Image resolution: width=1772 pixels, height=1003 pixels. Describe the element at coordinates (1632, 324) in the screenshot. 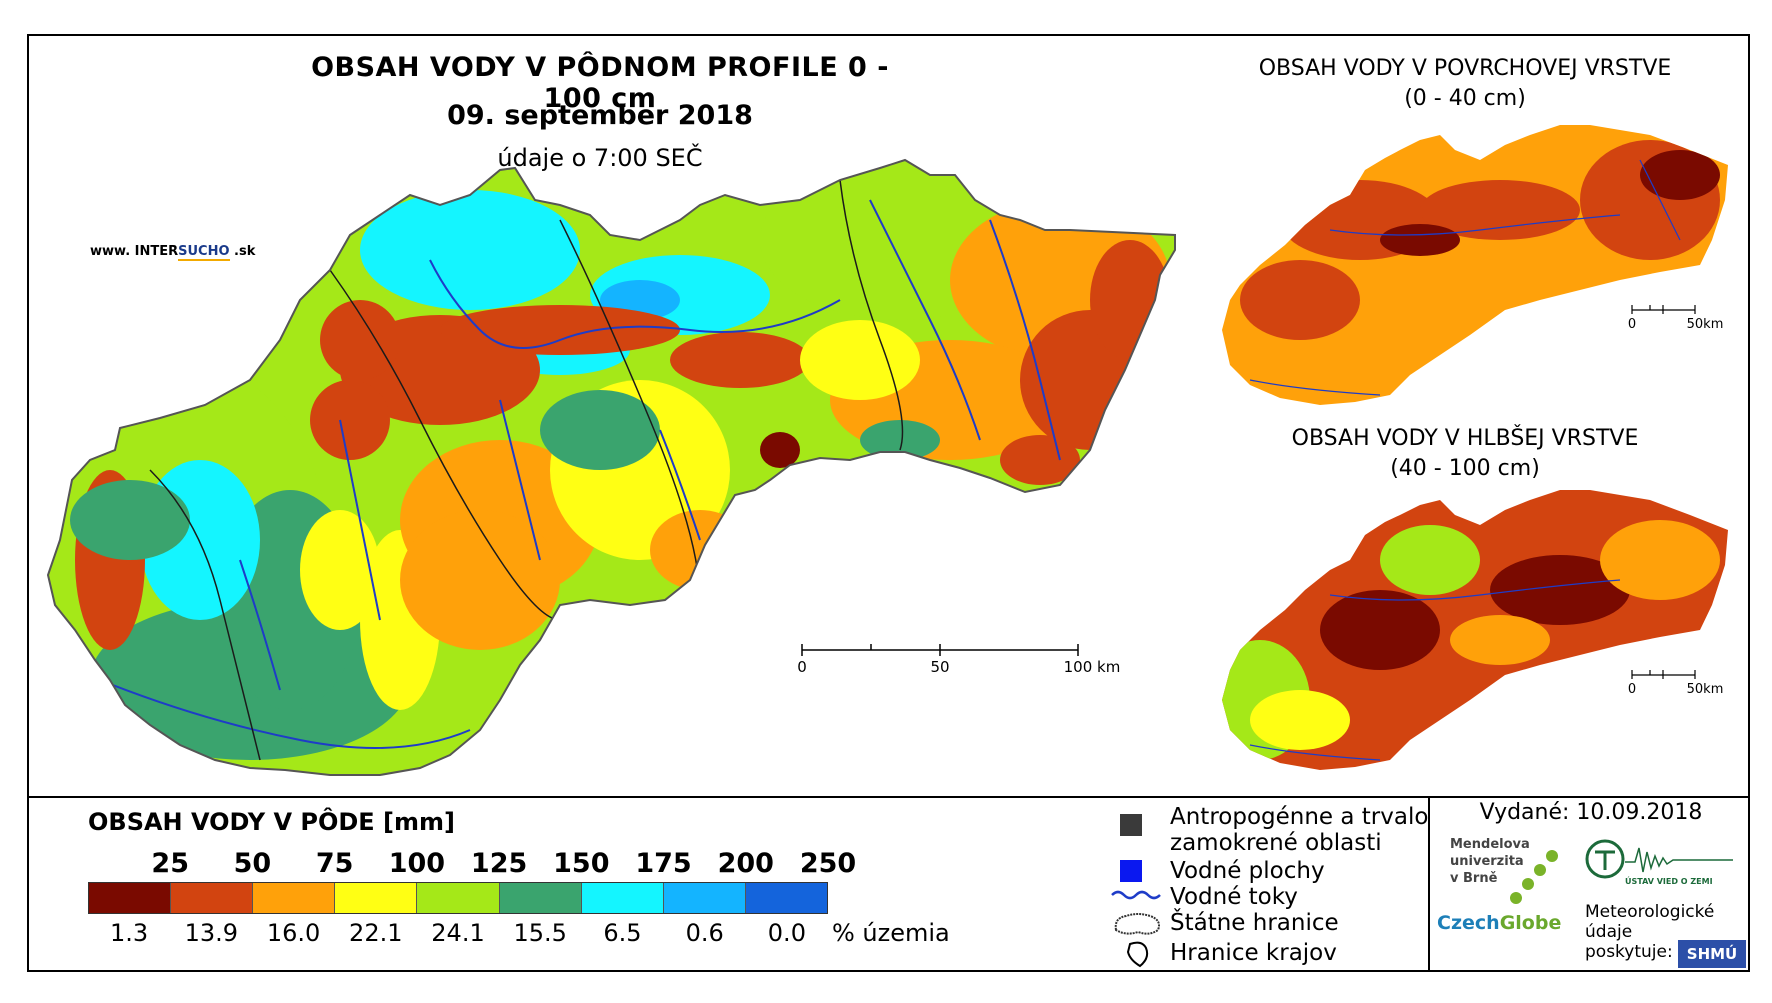

I see `surface-scale-0: 0` at that location.